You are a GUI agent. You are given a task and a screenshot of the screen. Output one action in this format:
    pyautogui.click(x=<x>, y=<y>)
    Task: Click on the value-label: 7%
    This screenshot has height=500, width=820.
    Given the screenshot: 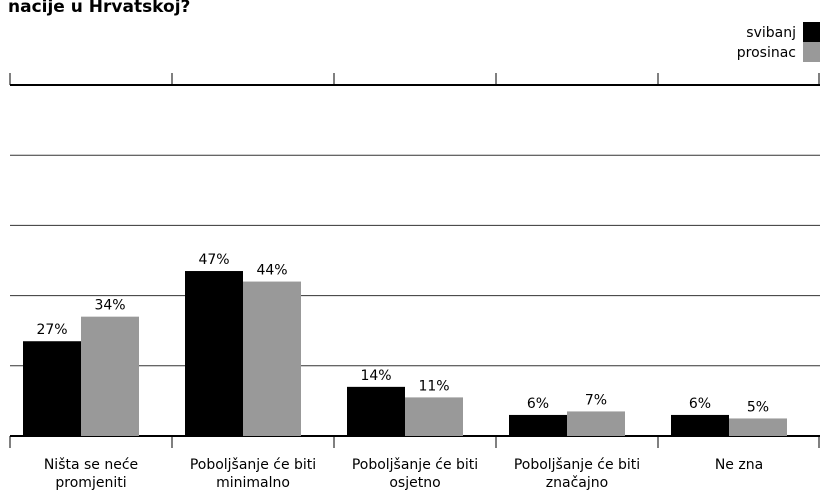 What is the action you would take?
    pyautogui.click(x=596, y=400)
    